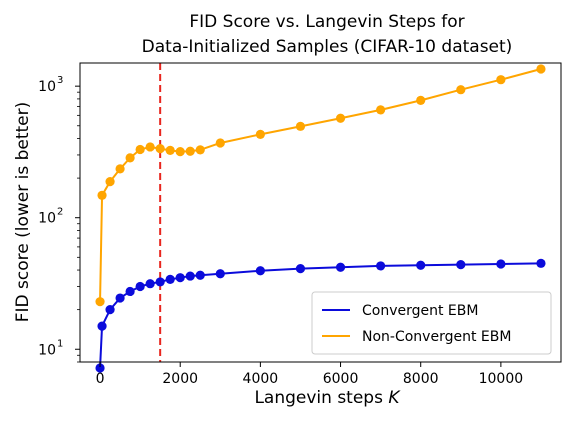  What do you see at coordinates (261, 379) in the screenshot?
I see `x-tick-label: 4000` at bounding box center [261, 379].